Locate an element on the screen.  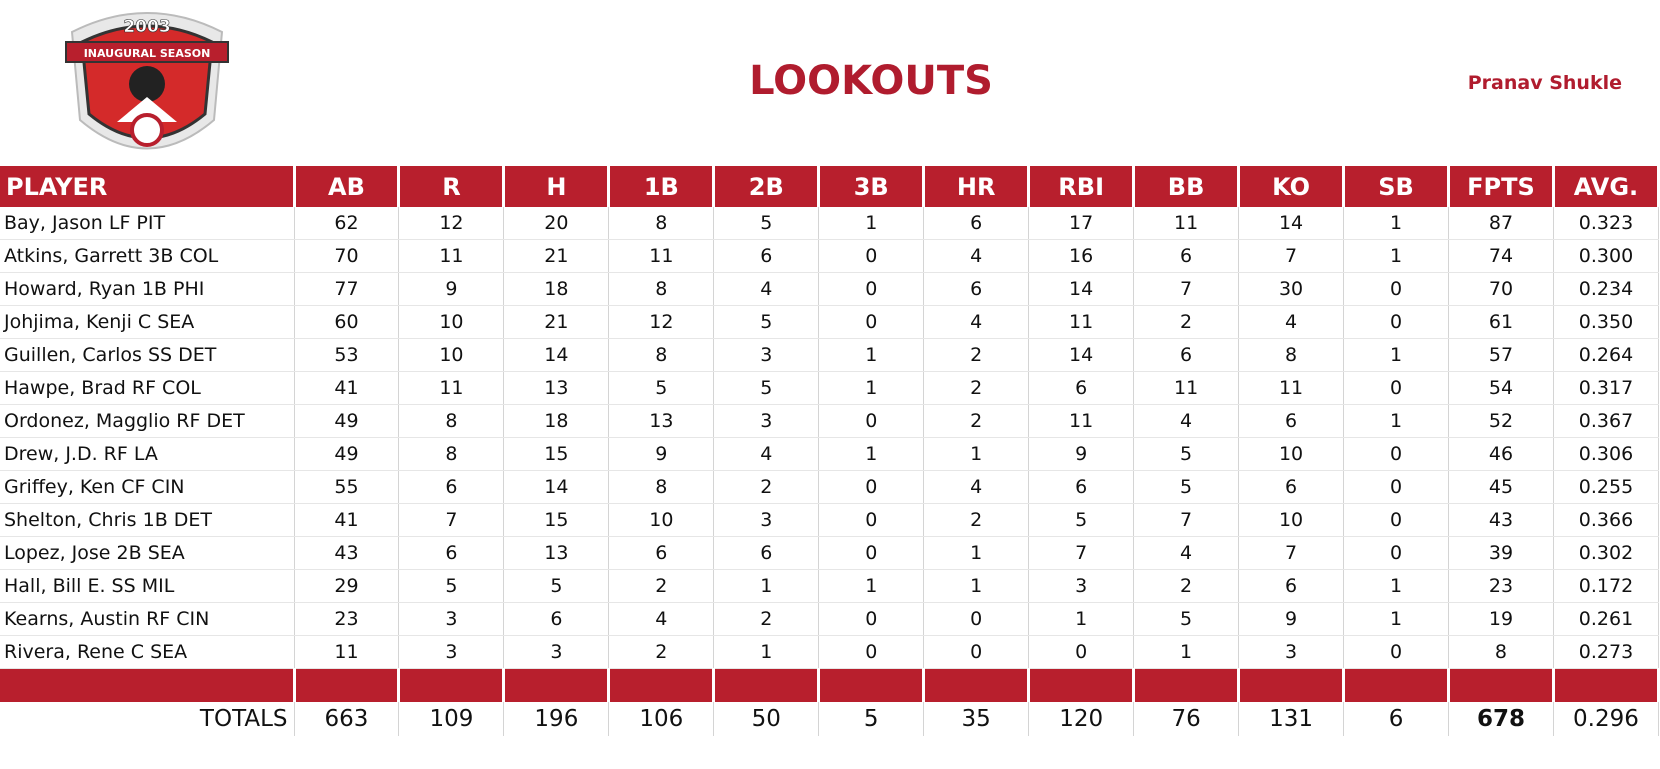
stat-cell: 87 is located at coordinates (1501, 223).